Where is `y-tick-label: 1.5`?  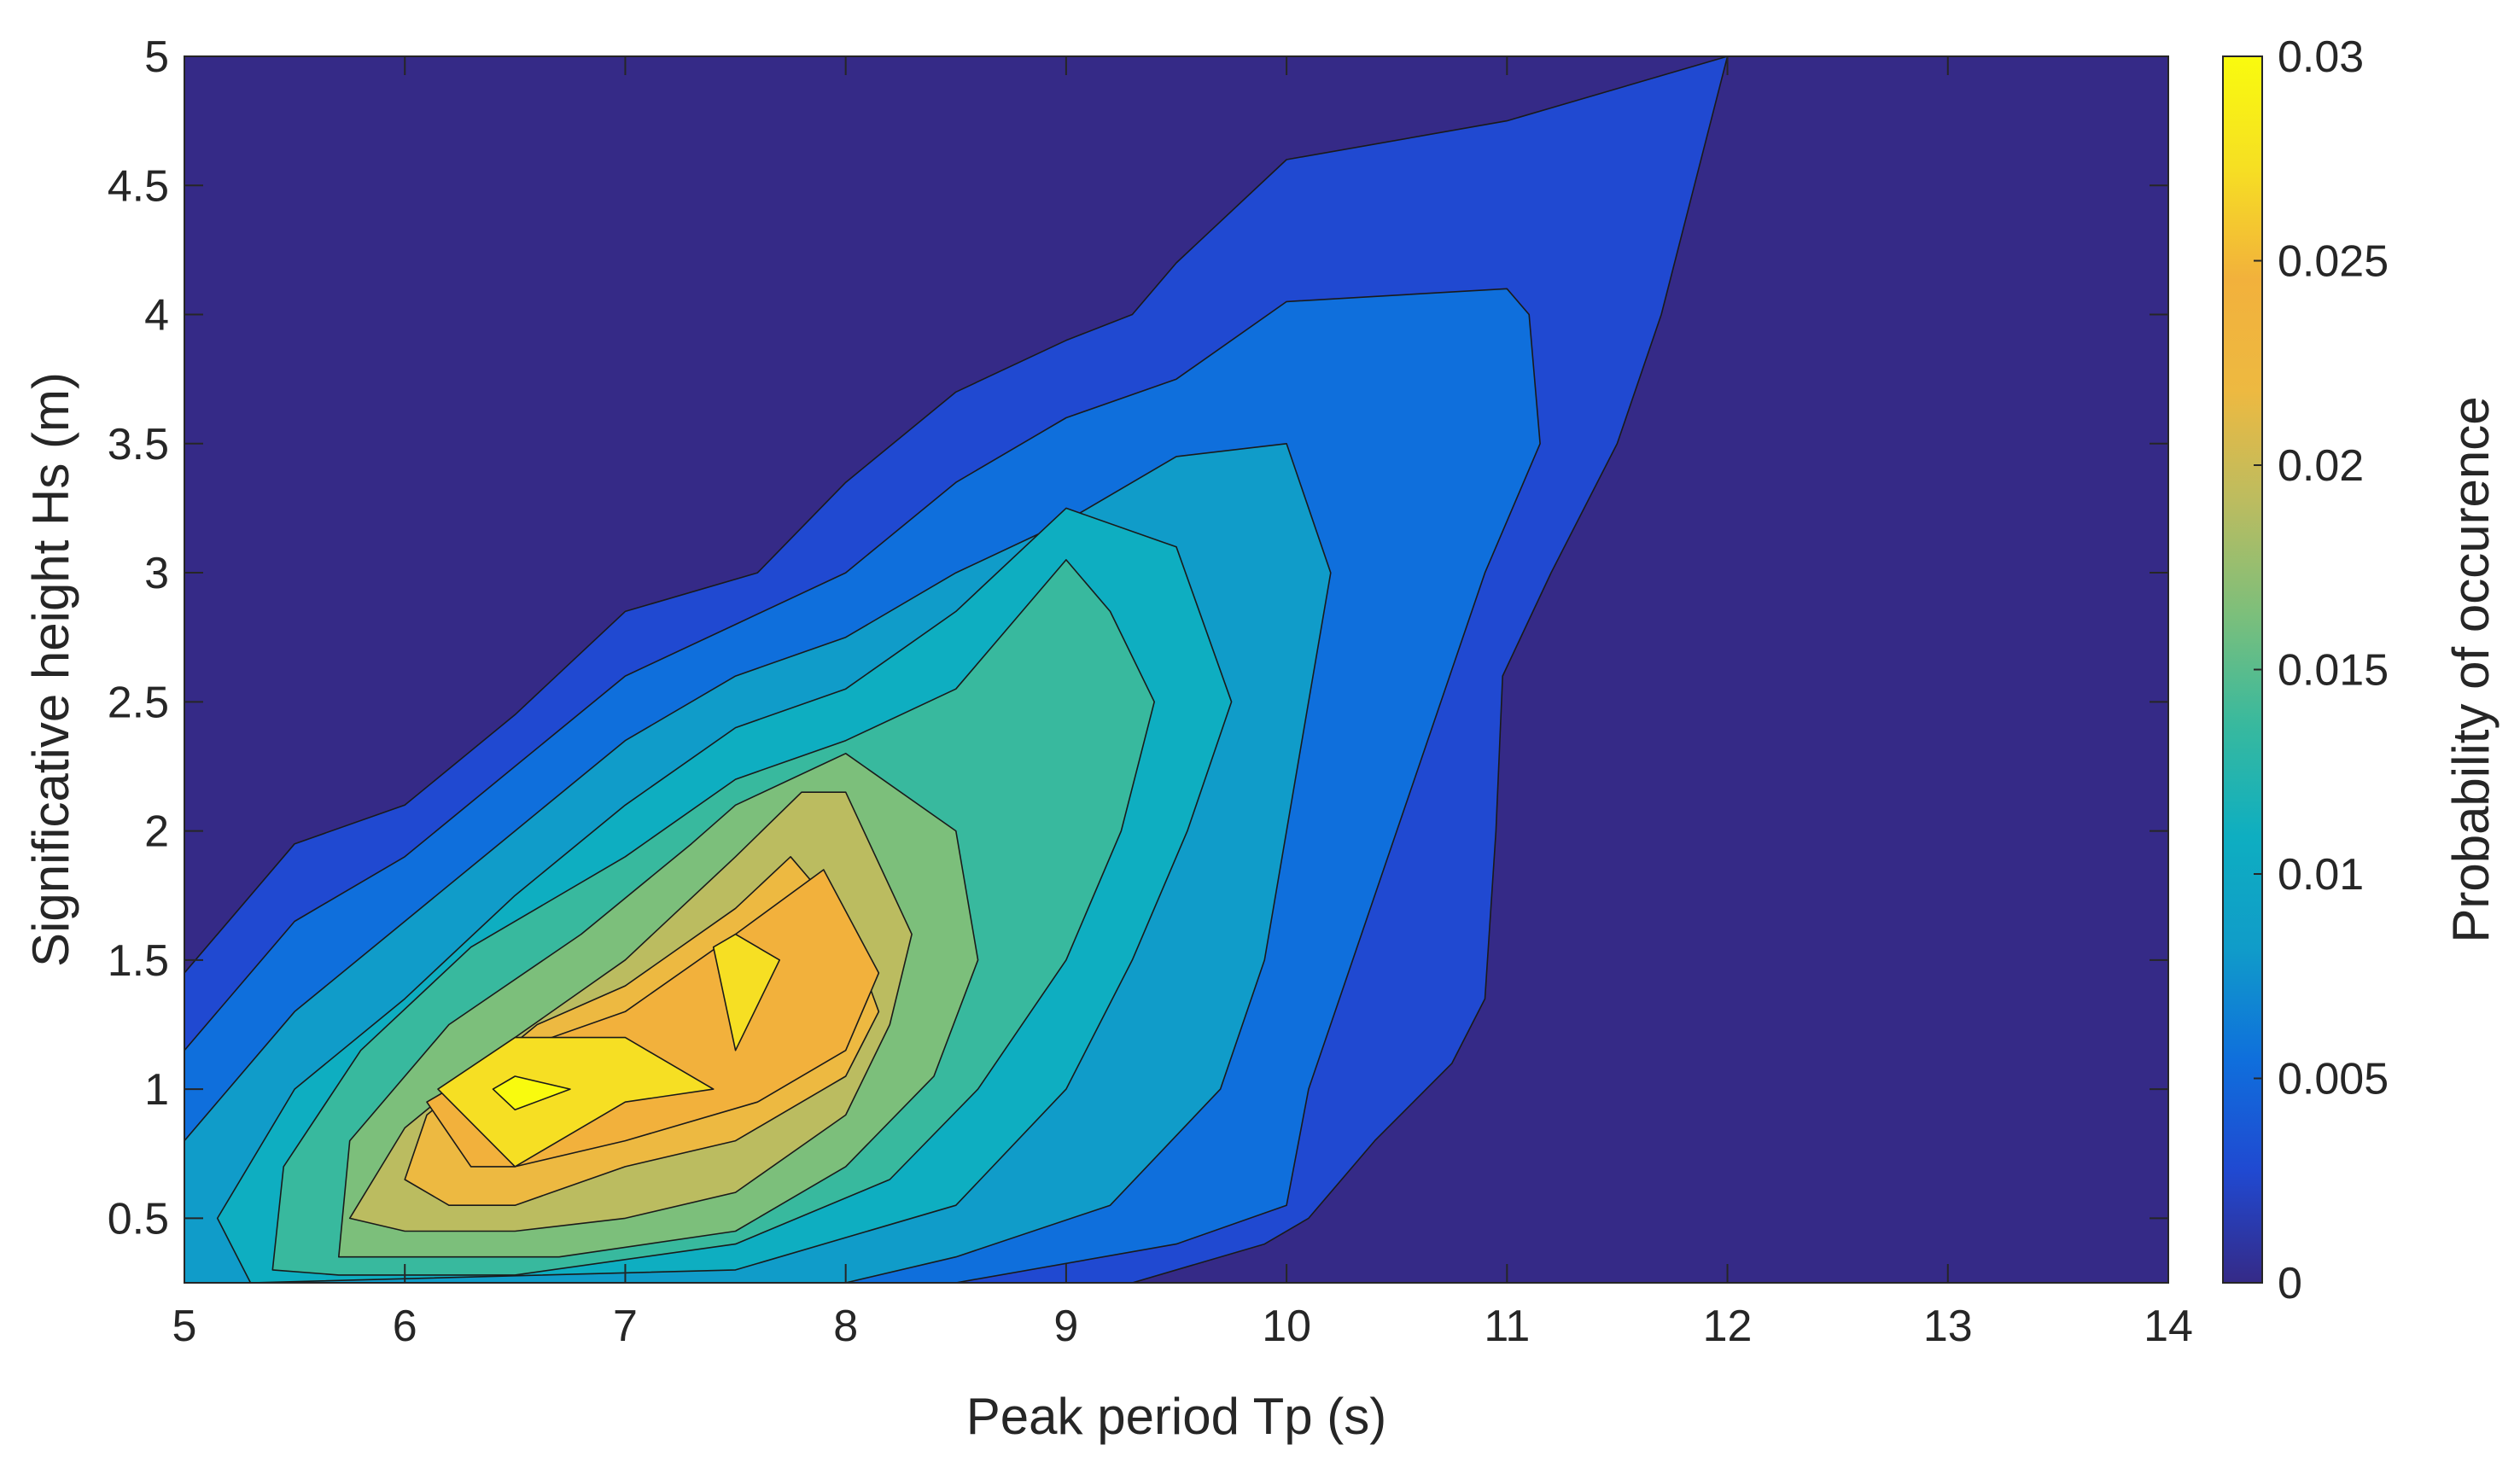
y-tick-label: 1.5 is located at coordinates (138, 961).